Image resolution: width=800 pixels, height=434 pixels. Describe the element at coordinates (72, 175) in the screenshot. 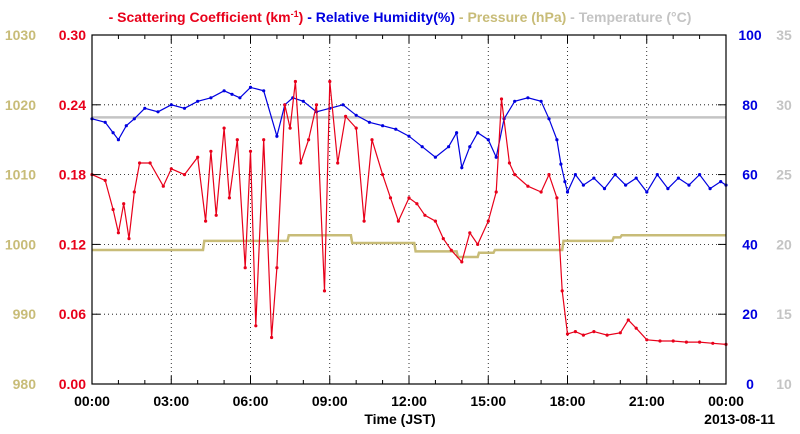

I see `scattering-tick-label: 0.18` at that location.